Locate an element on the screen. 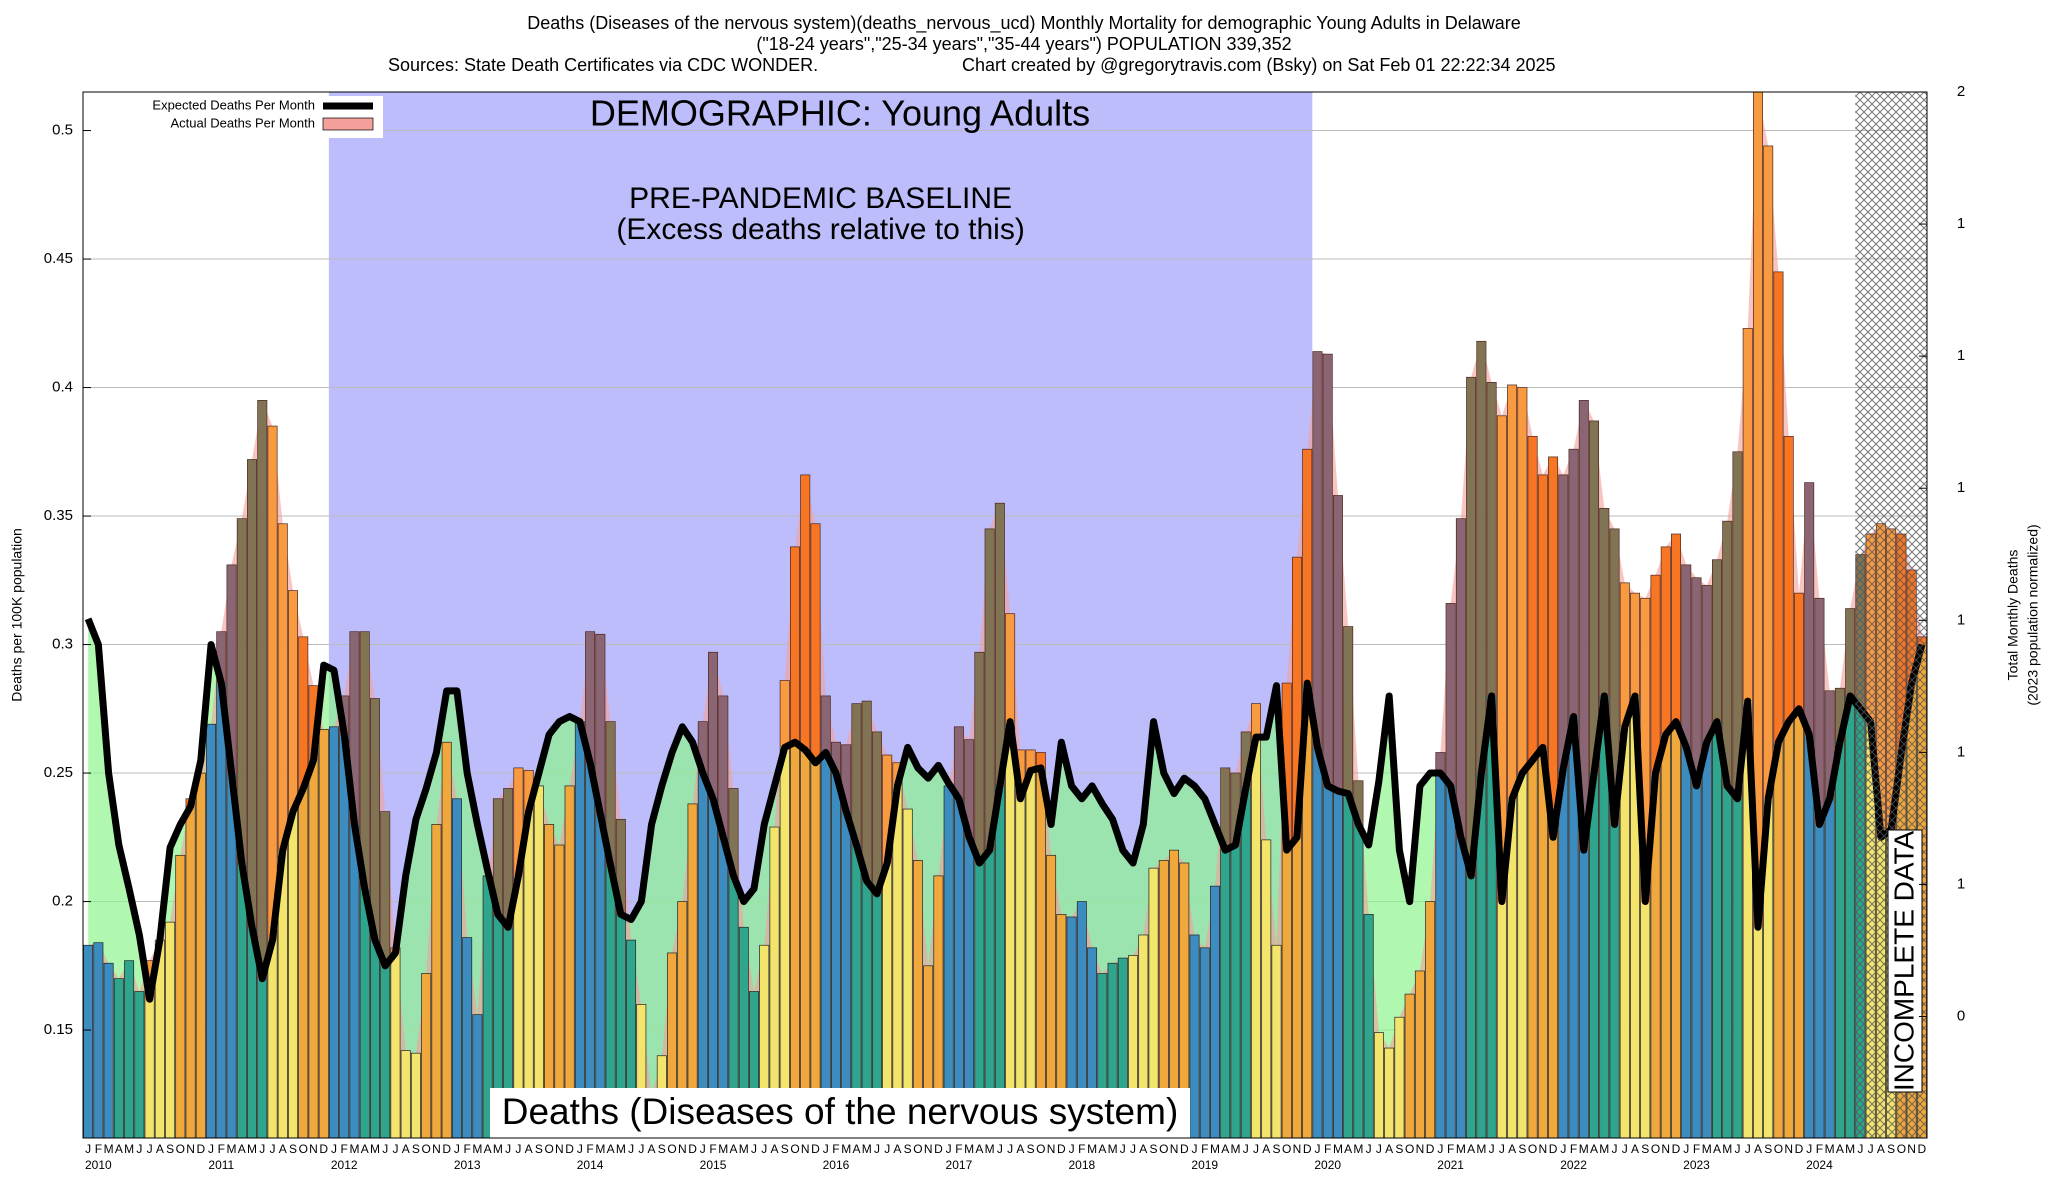 This screenshot has height=1200, width=2048. incomplete-label: INCOMPLETE DATA is located at coordinates (1903, 961).